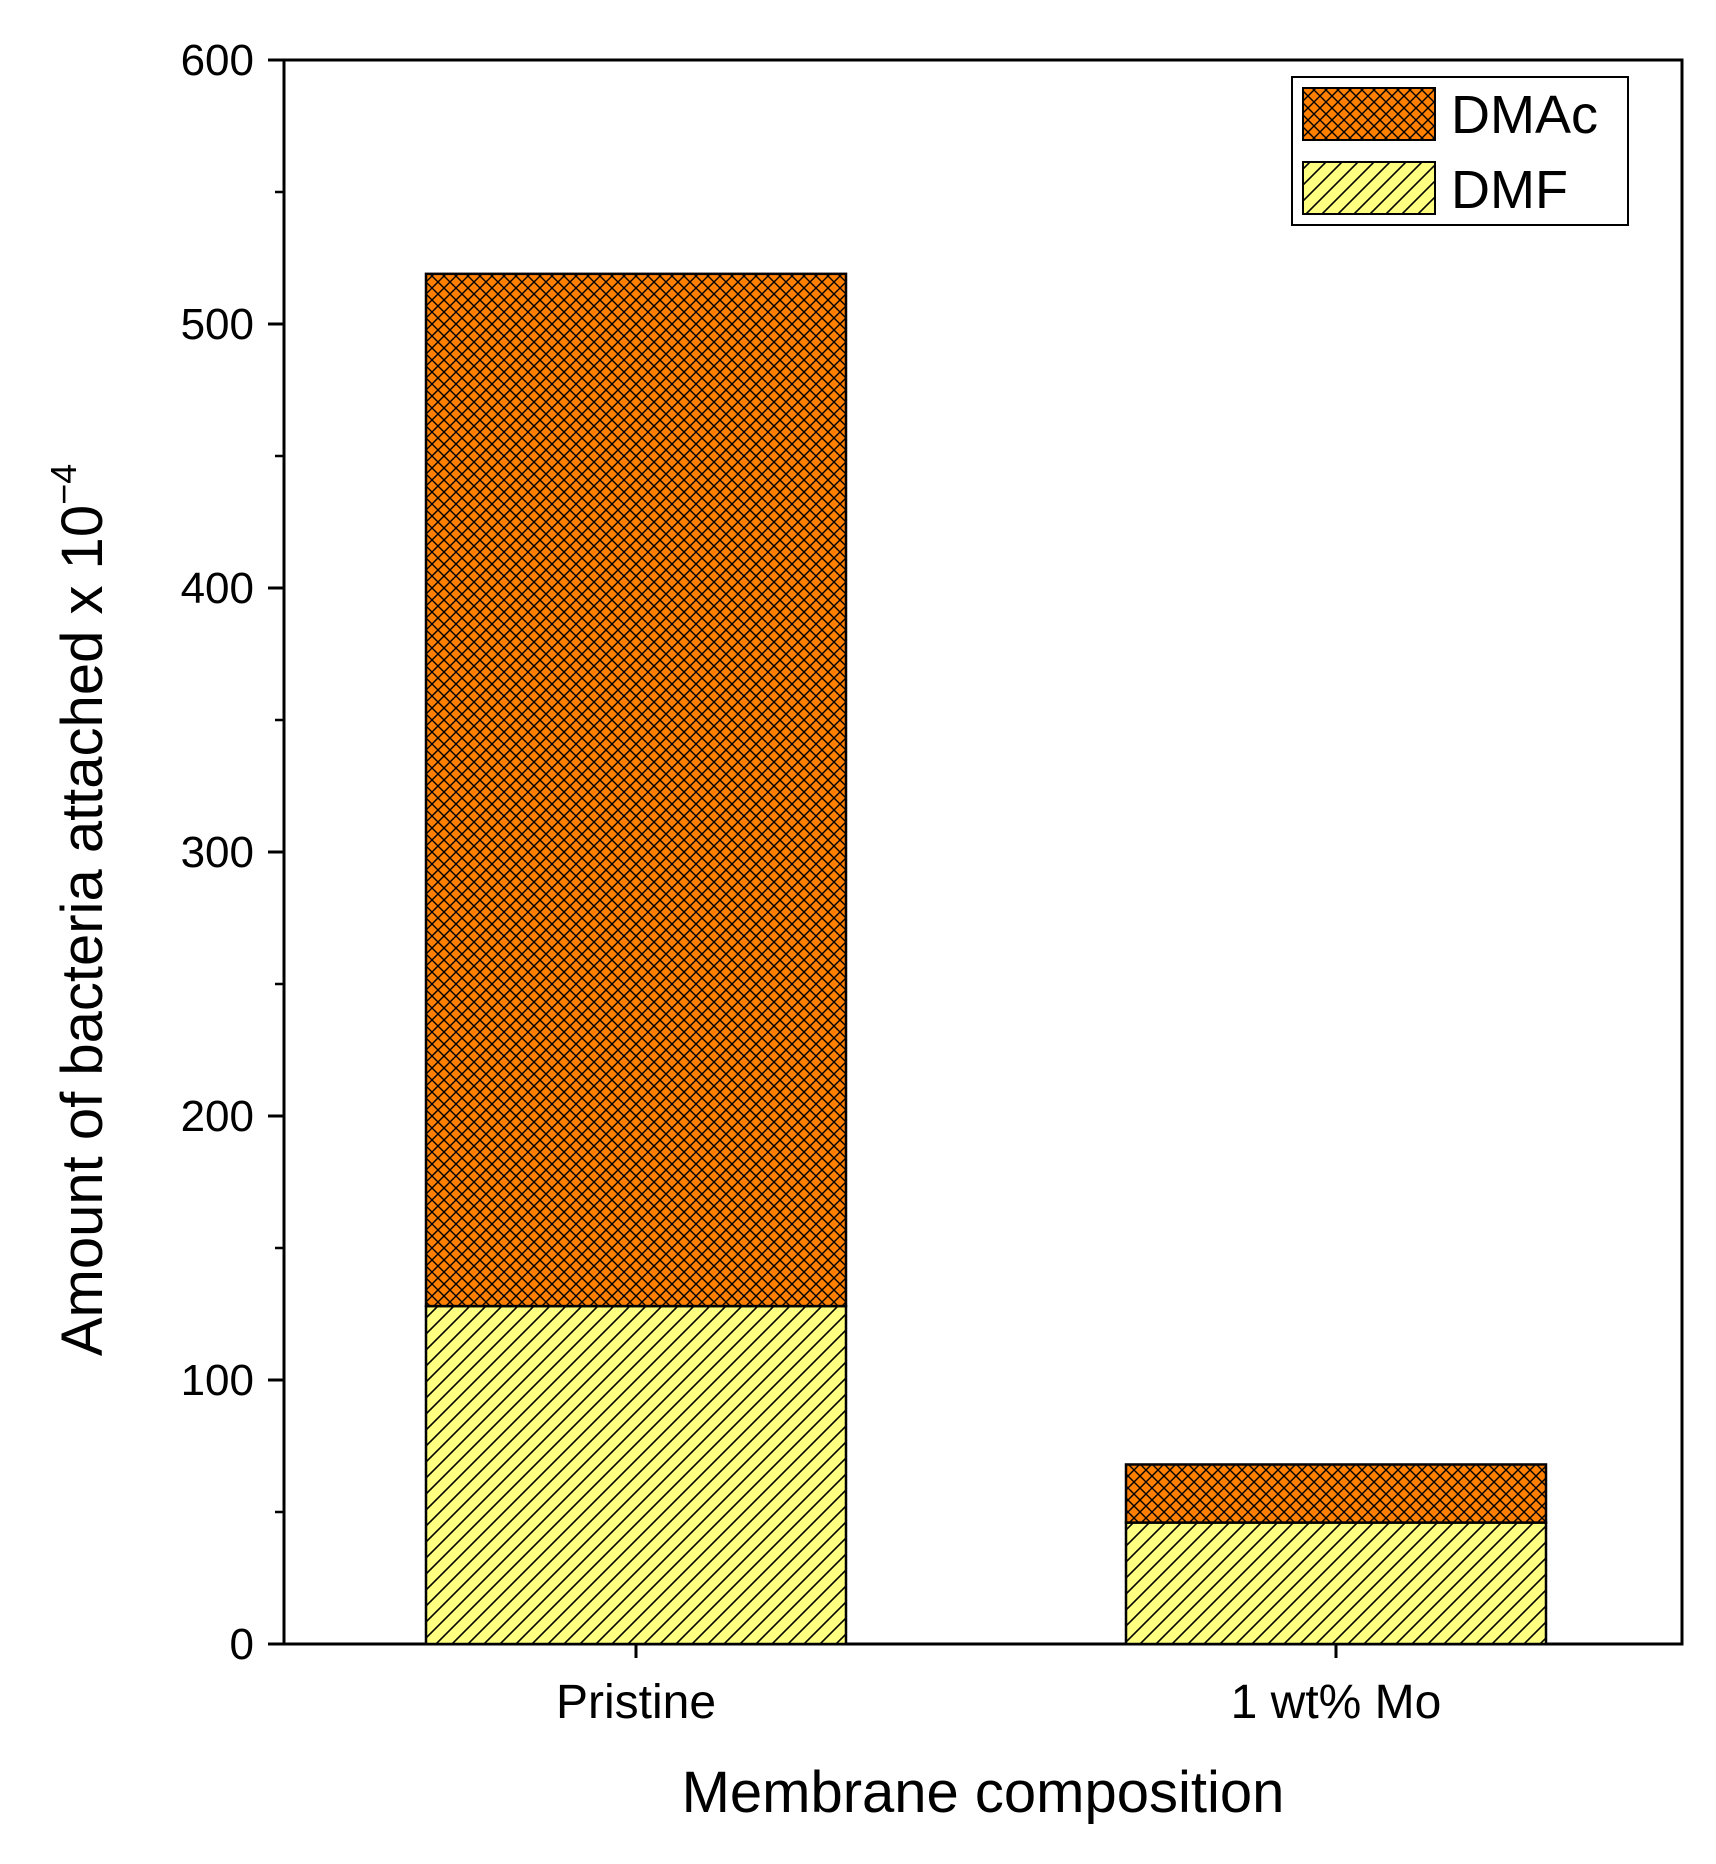  I want to click on y-axis-title: Amount of bacteria attached x 10−4, so click(79, 910).